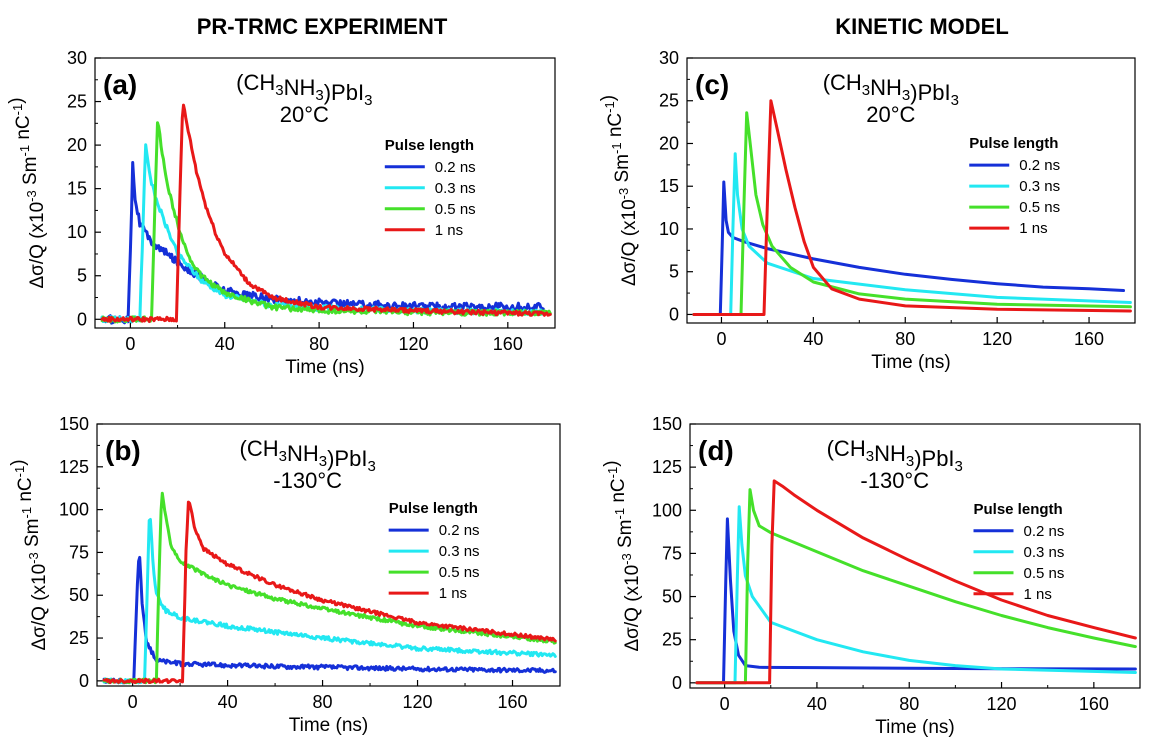 The width and height of the screenshot is (1160, 755). What do you see at coordinates (120, 84) in the screenshot?
I see `panel-label: (a)` at bounding box center [120, 84].